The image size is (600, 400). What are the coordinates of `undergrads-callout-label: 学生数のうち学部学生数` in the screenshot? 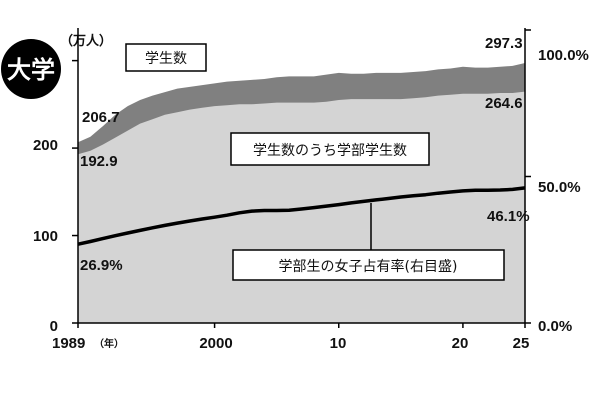 It's located at (330, 151).